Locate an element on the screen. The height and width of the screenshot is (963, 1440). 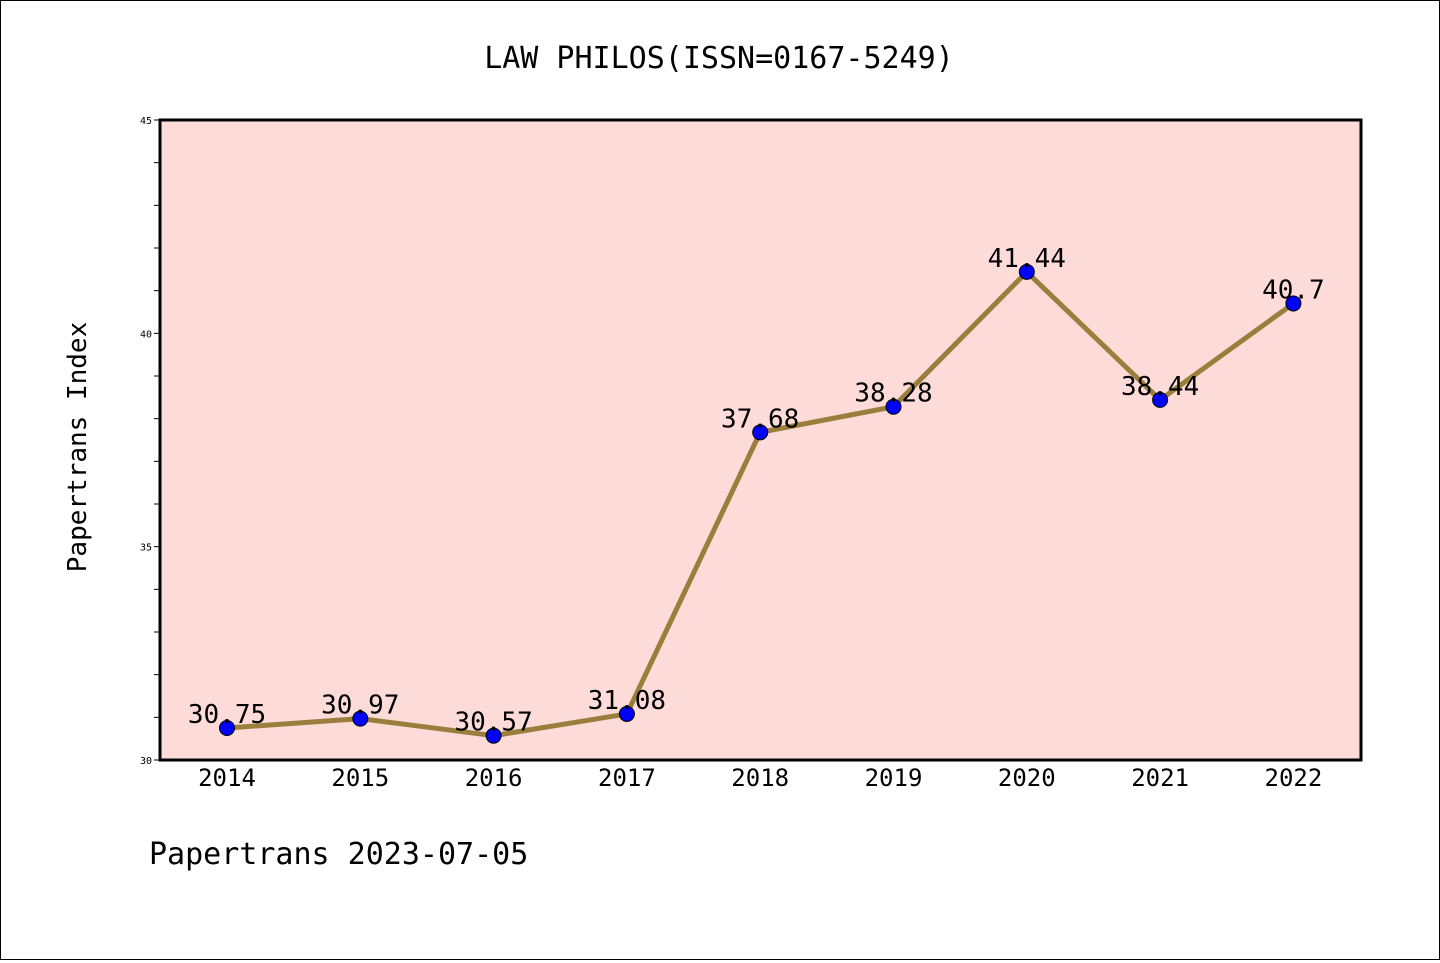
footer-text: Papertrans 2023-07-05 is located at coordinates (338, 854).